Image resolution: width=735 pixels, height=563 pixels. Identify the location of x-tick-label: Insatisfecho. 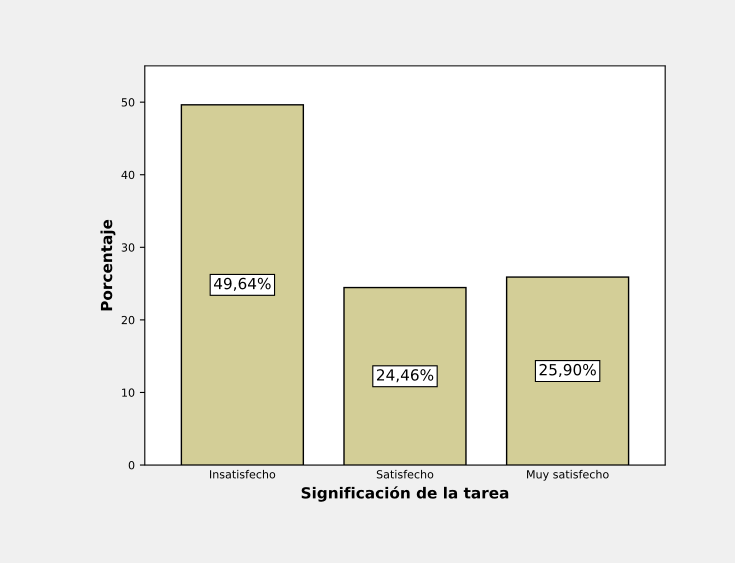
(243, 474).